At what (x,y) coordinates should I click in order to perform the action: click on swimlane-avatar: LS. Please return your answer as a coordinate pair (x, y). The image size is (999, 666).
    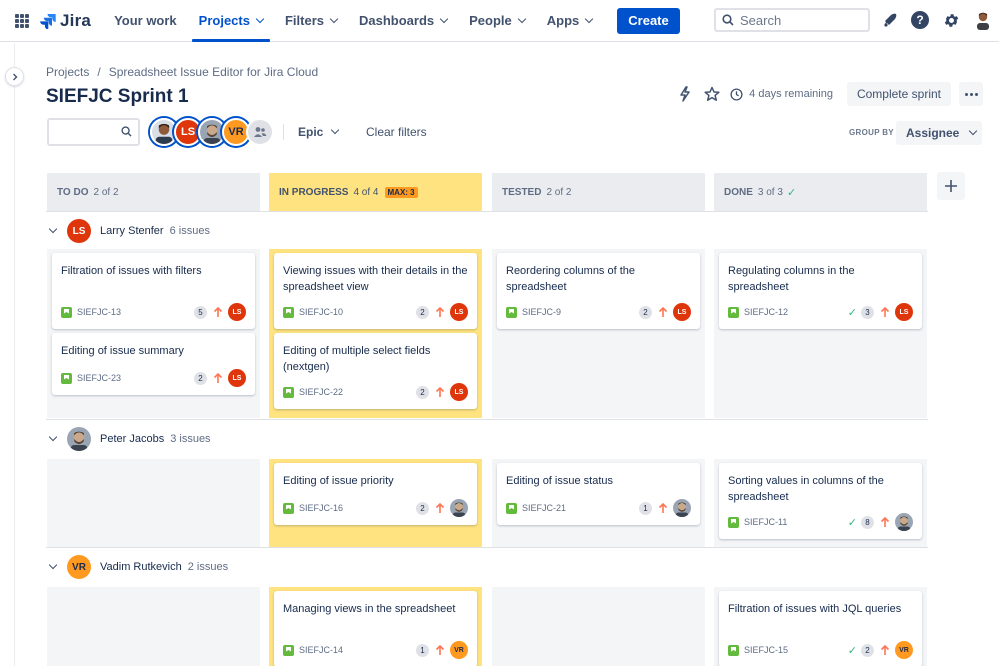
    Looking at the image, I should click on (79, 231).